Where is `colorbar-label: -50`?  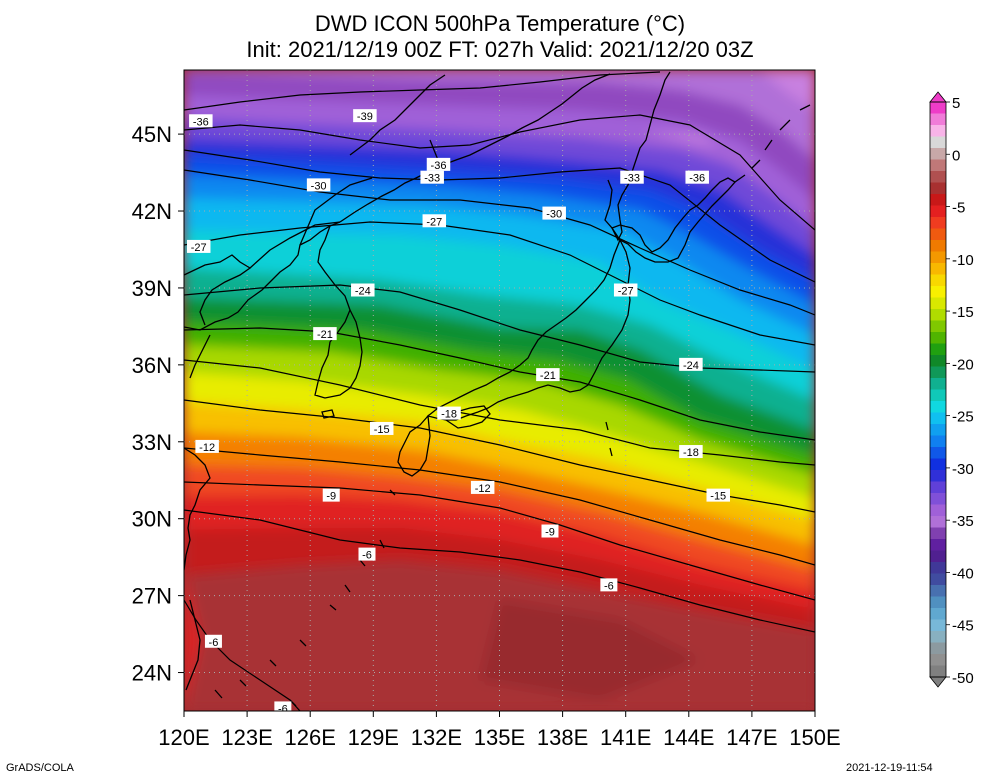 colorbar-label: -50 is located at coordinates (963, 678).